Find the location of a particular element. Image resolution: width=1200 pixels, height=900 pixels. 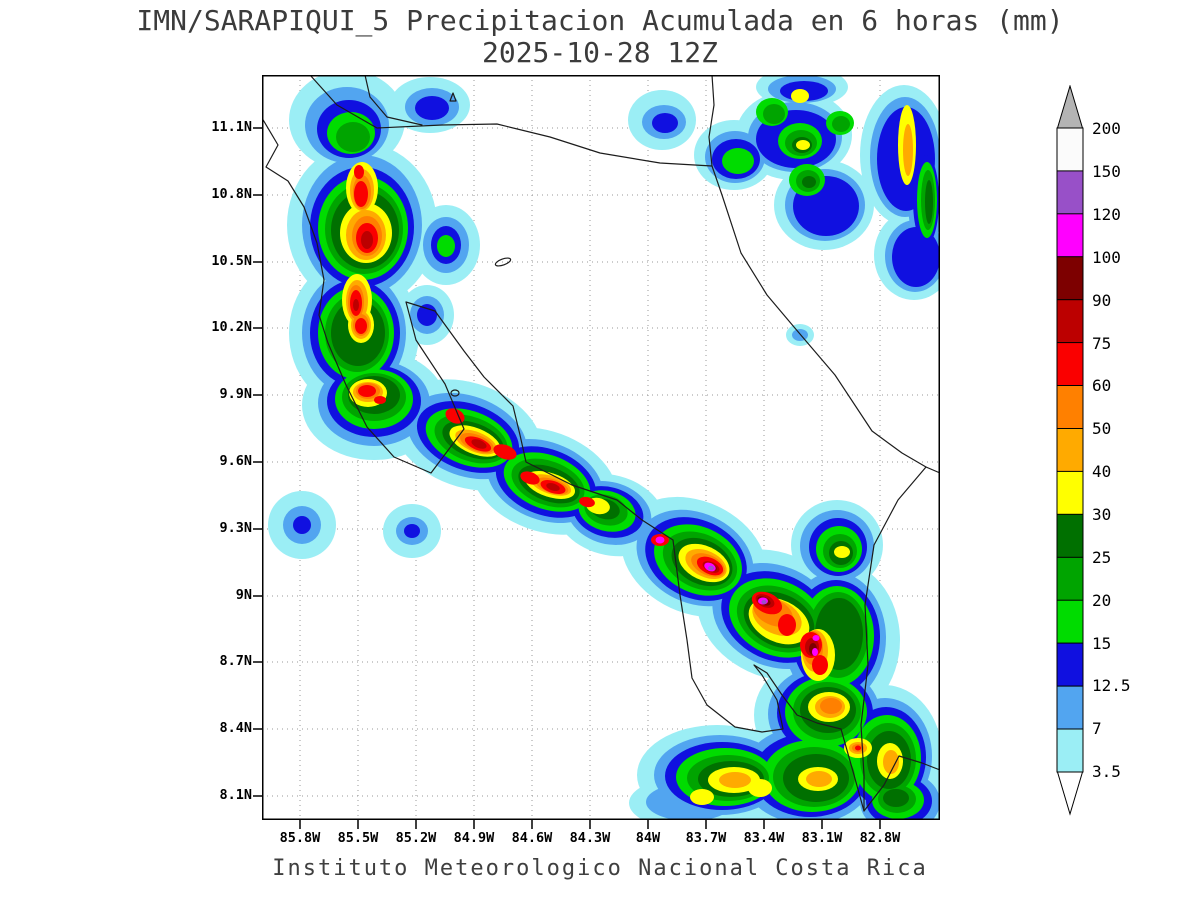

legend-tick-label: 50 is located at coordinates (1102, 428).